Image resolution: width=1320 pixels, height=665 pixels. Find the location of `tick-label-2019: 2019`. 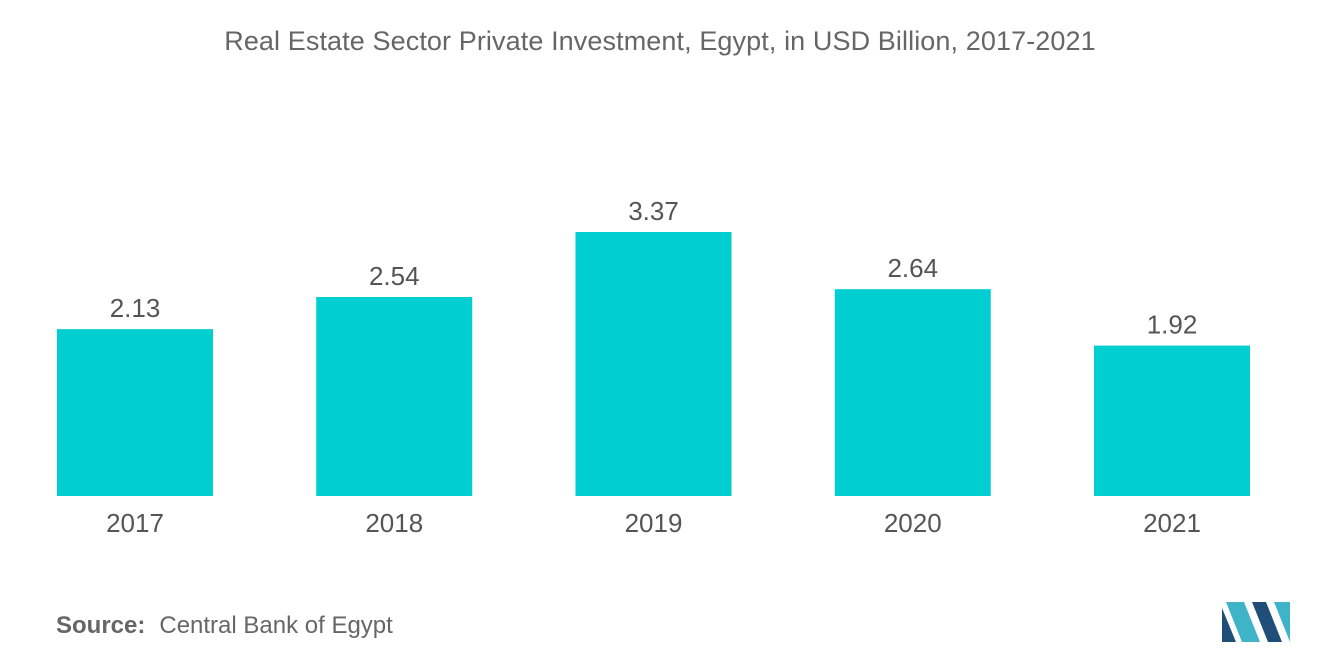

tick-label-2019: 2019 is located at coordinates (654, 523).